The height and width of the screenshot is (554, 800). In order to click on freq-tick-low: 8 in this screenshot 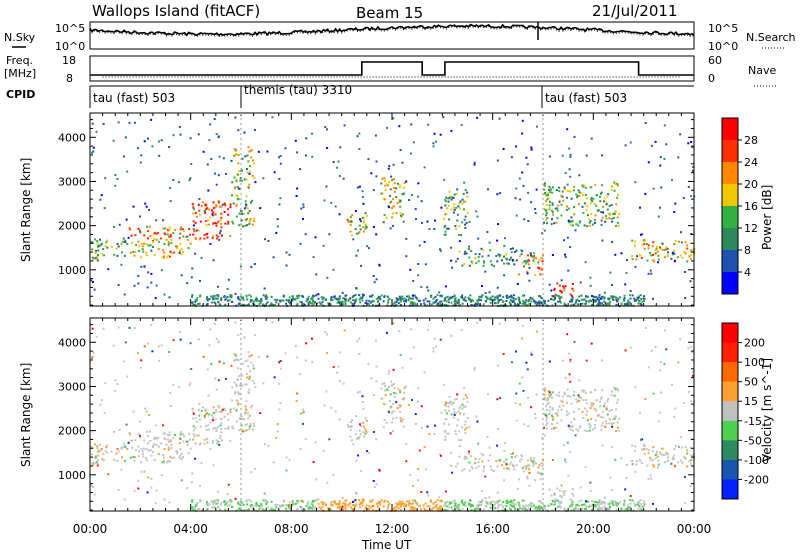, I will do `click(69, 78)`.